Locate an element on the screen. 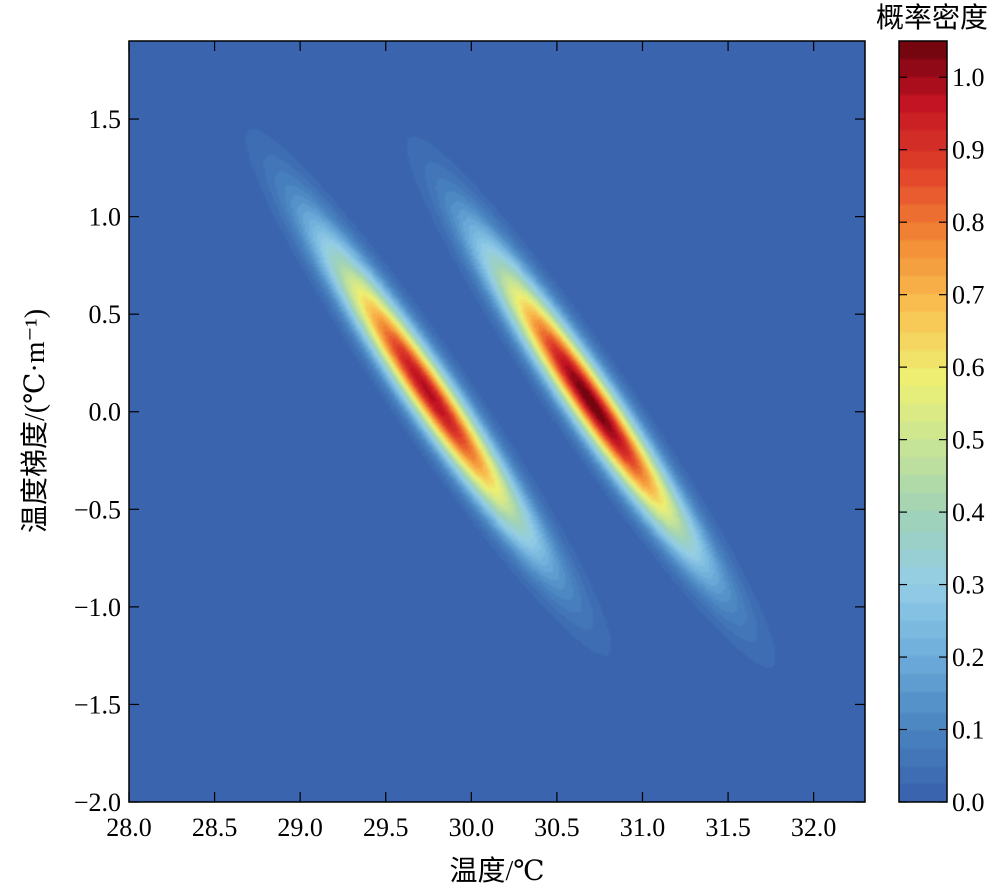  x-tick-label: 29.0 is located at coordinates (300, 827).